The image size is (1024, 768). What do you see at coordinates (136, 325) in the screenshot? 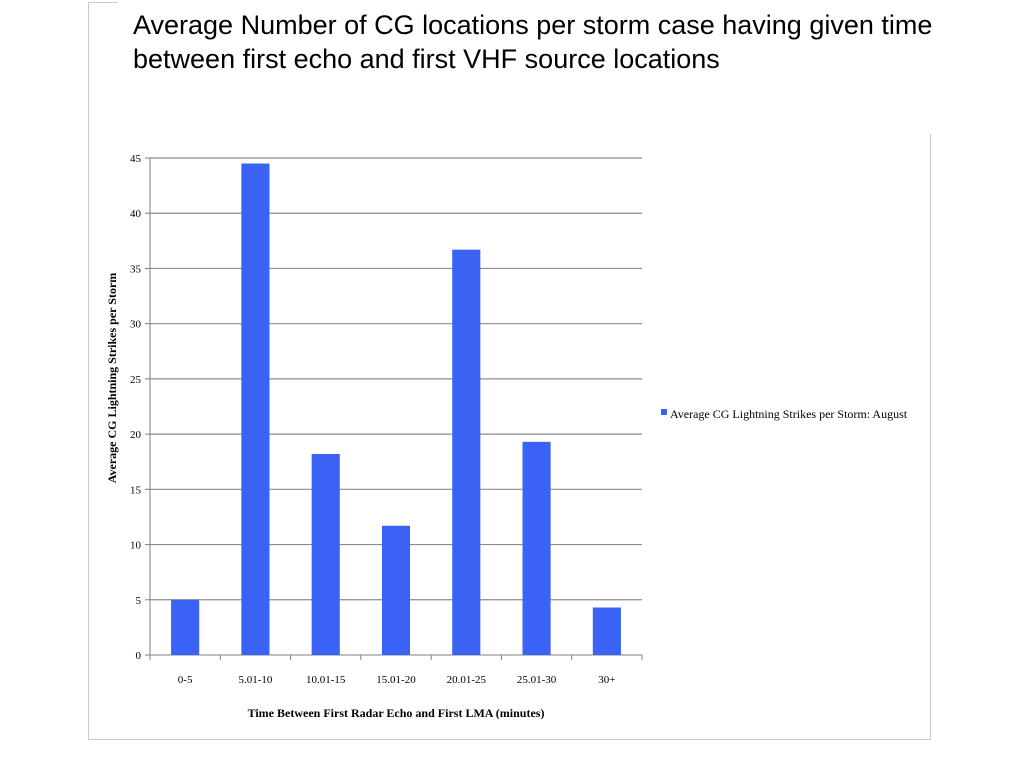
I see `y-tick-label: 30` at bounding box center [136, 325].